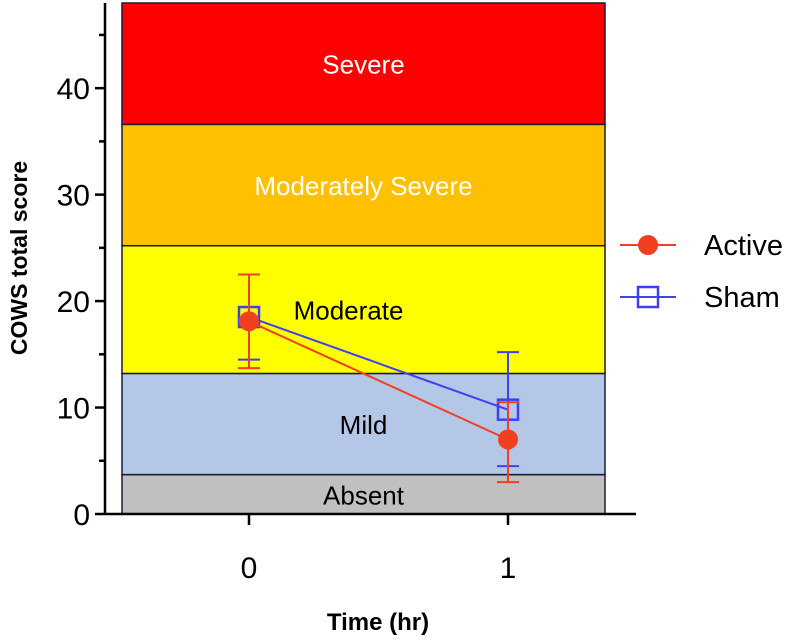 Image resolution: width=800 pixels, height=643 pixels. What do you see at coordinates (249, 568) in the screenshot?
I see `x-tick-label: 0` at bounding box center [249, 568].